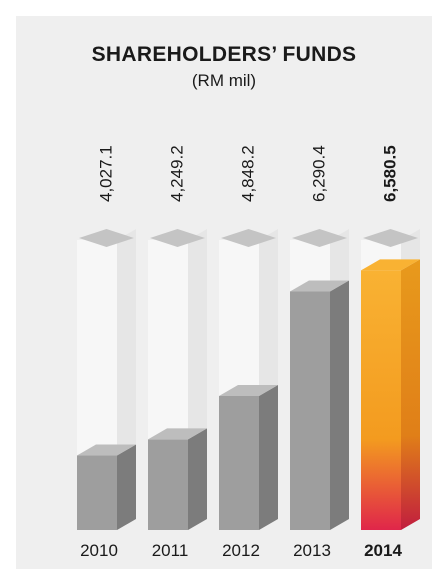 This screenshot has height=585, width=448. I want to click on category-label: 2014, so click(383, 550).